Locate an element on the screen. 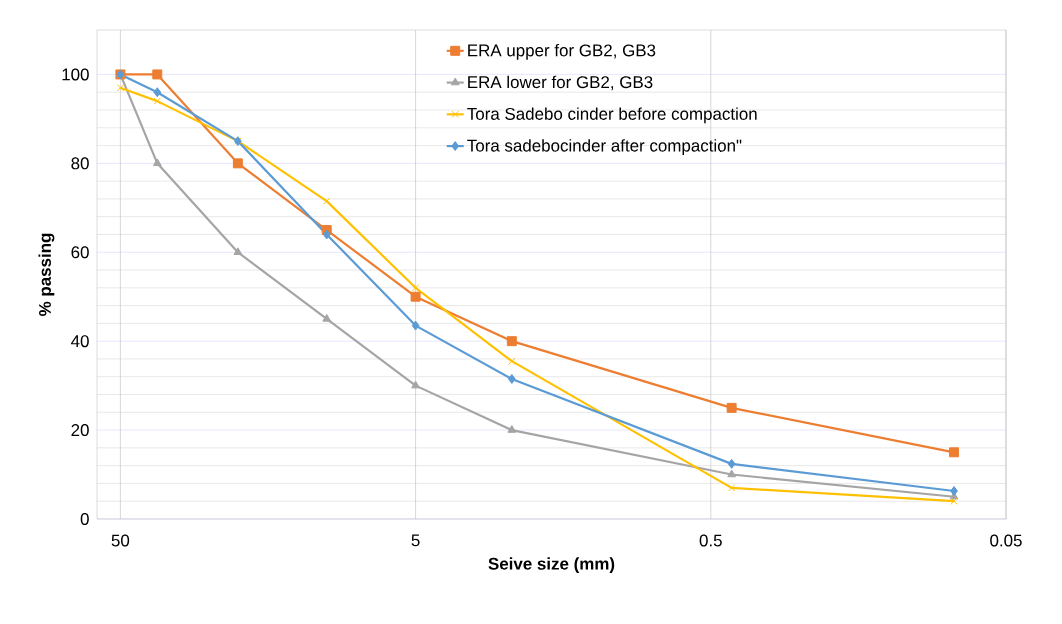 This screenshot has height=624, width=1062. x-tick-label: 5 is located at coordinates (415, 540).